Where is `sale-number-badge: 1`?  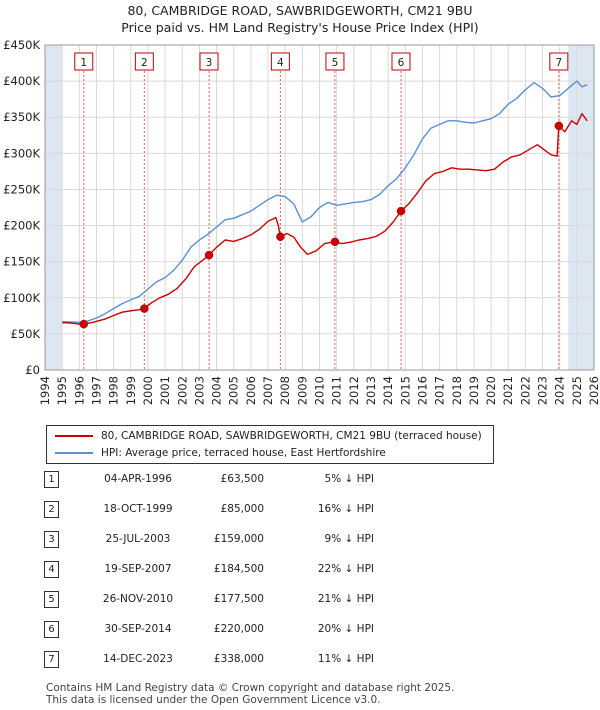
sale-number-badge: 1 is located at coordinates (51, 479).